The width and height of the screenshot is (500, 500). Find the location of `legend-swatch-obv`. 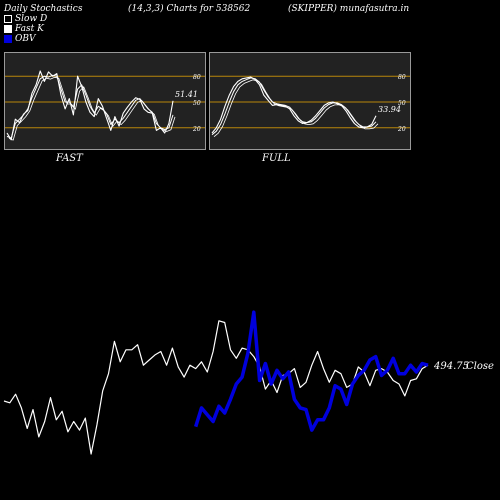

legend-swatch-obv is located at coordinates (8, 39).